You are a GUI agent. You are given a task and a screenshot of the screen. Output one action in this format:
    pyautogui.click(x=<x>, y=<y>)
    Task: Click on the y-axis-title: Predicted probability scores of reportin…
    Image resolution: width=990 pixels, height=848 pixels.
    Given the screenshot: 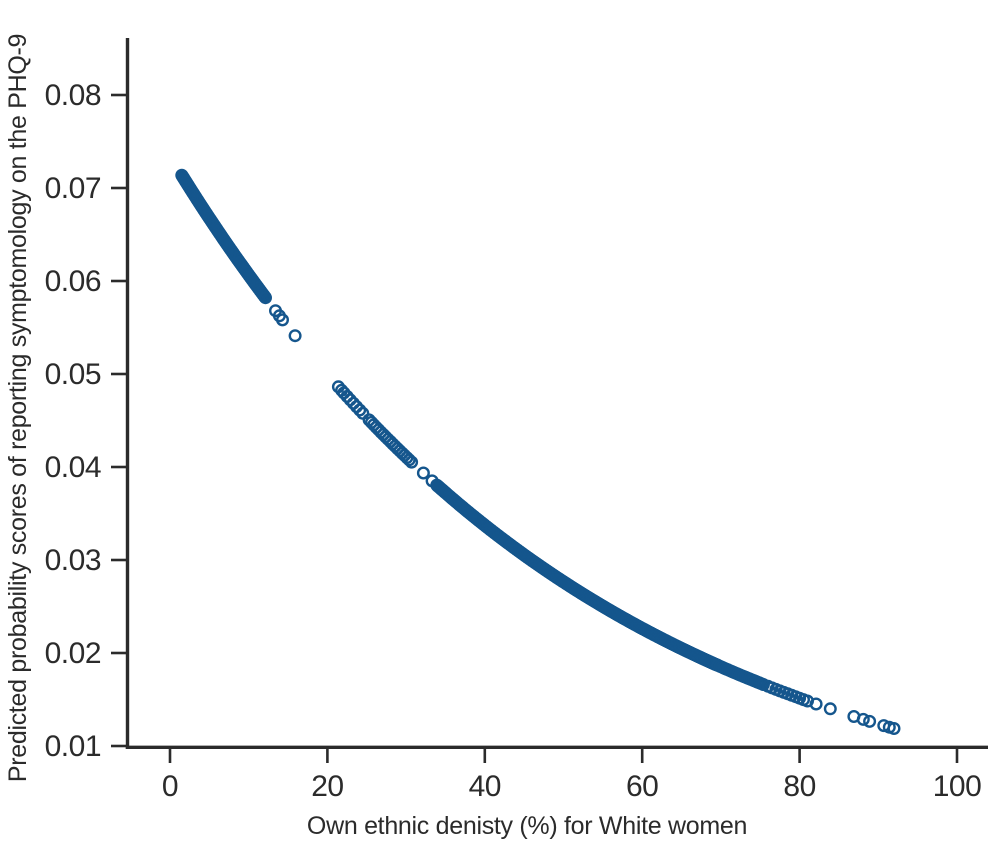 What is the action you would take?
    pyautogui.click(x=18, y=408)
    